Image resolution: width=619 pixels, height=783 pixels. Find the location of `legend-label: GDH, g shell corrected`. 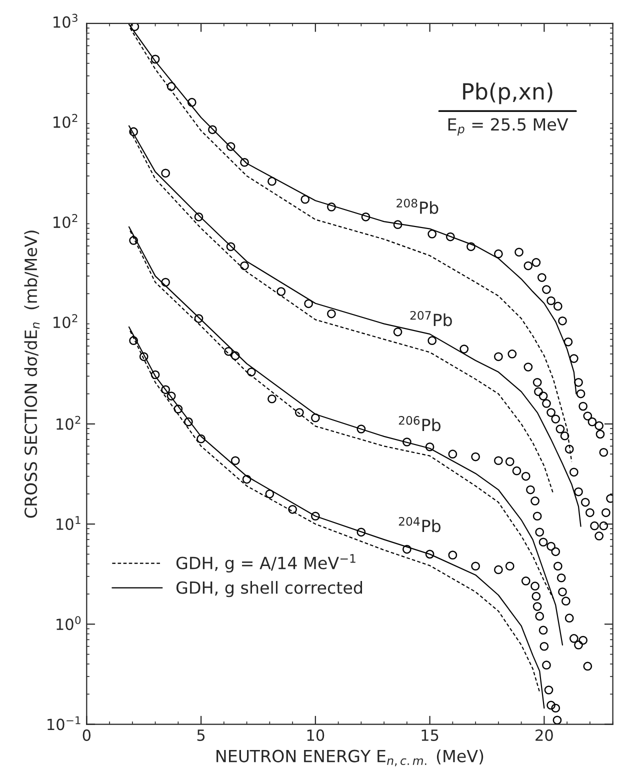

legend-label: GDH, g shell corrected is located at coordinates (269, 589).